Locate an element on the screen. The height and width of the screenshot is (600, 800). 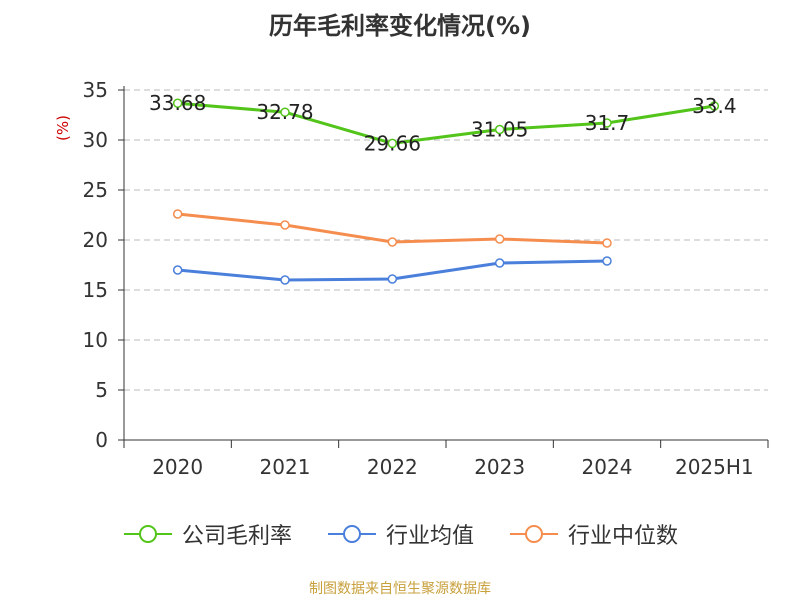
y-axis-label: (%) is located at coordinates (63, 128).